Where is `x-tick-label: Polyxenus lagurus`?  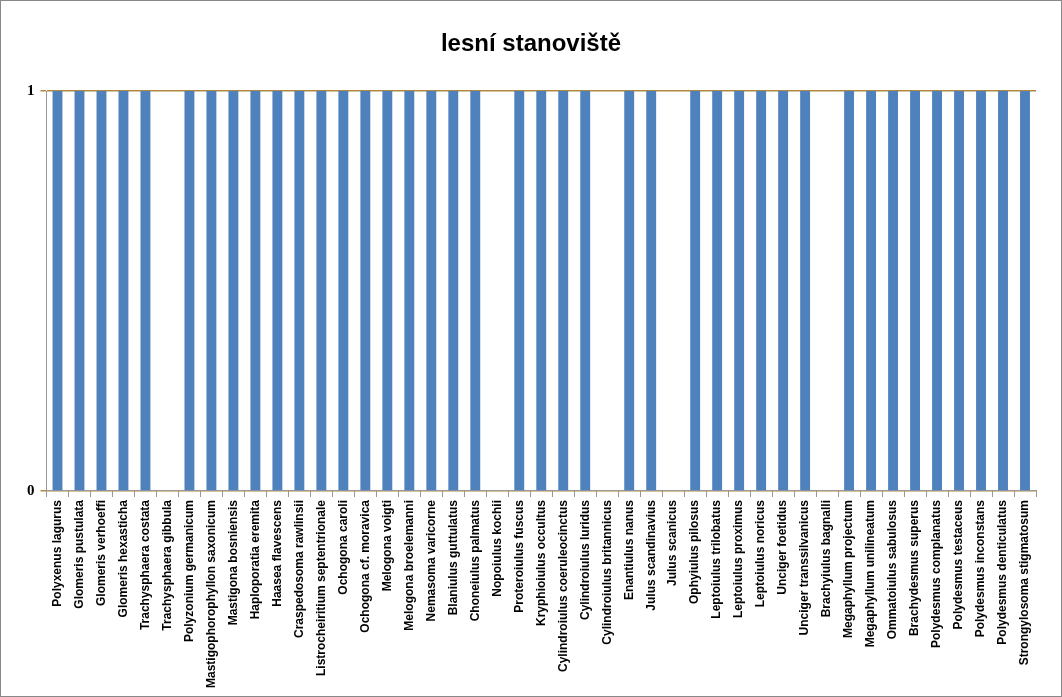 x-tick-label: Polyxenus lagurus is located at coordinates (56, 553).